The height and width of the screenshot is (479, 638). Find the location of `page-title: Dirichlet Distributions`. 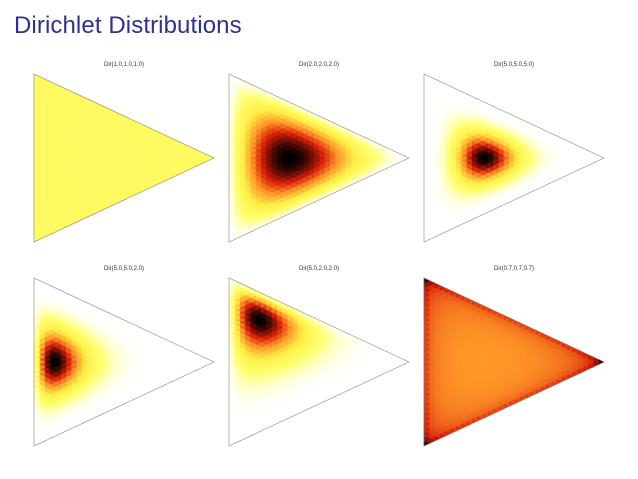

page-title: Dirichlet Distributions is located at coordinates (128, 25).